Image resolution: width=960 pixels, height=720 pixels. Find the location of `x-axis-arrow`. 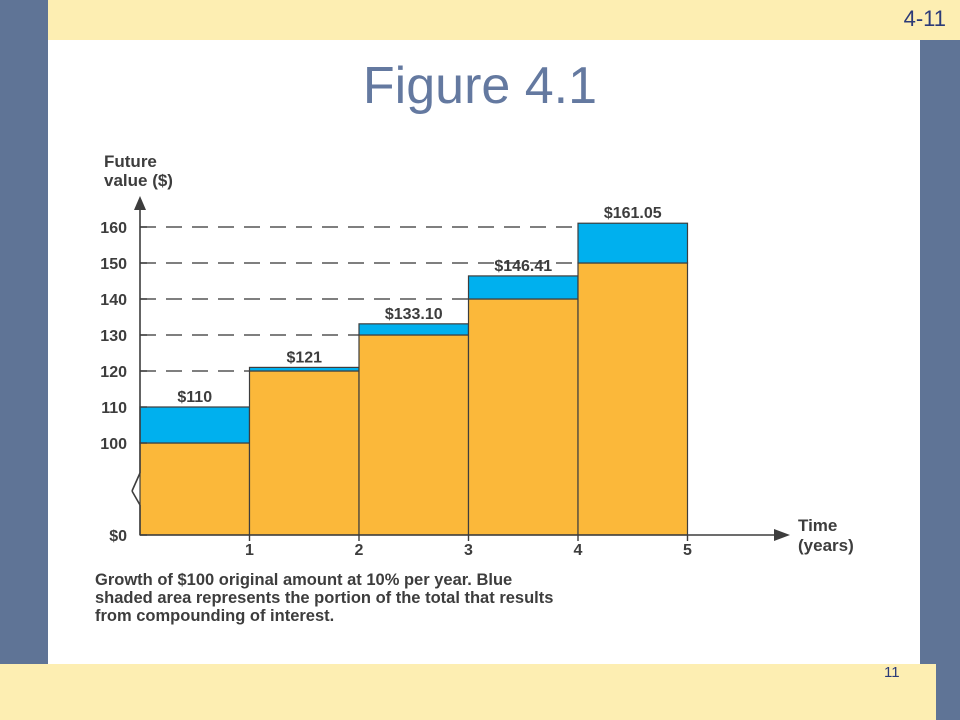

x-axis-arrow is located at coordinates (782, 535).